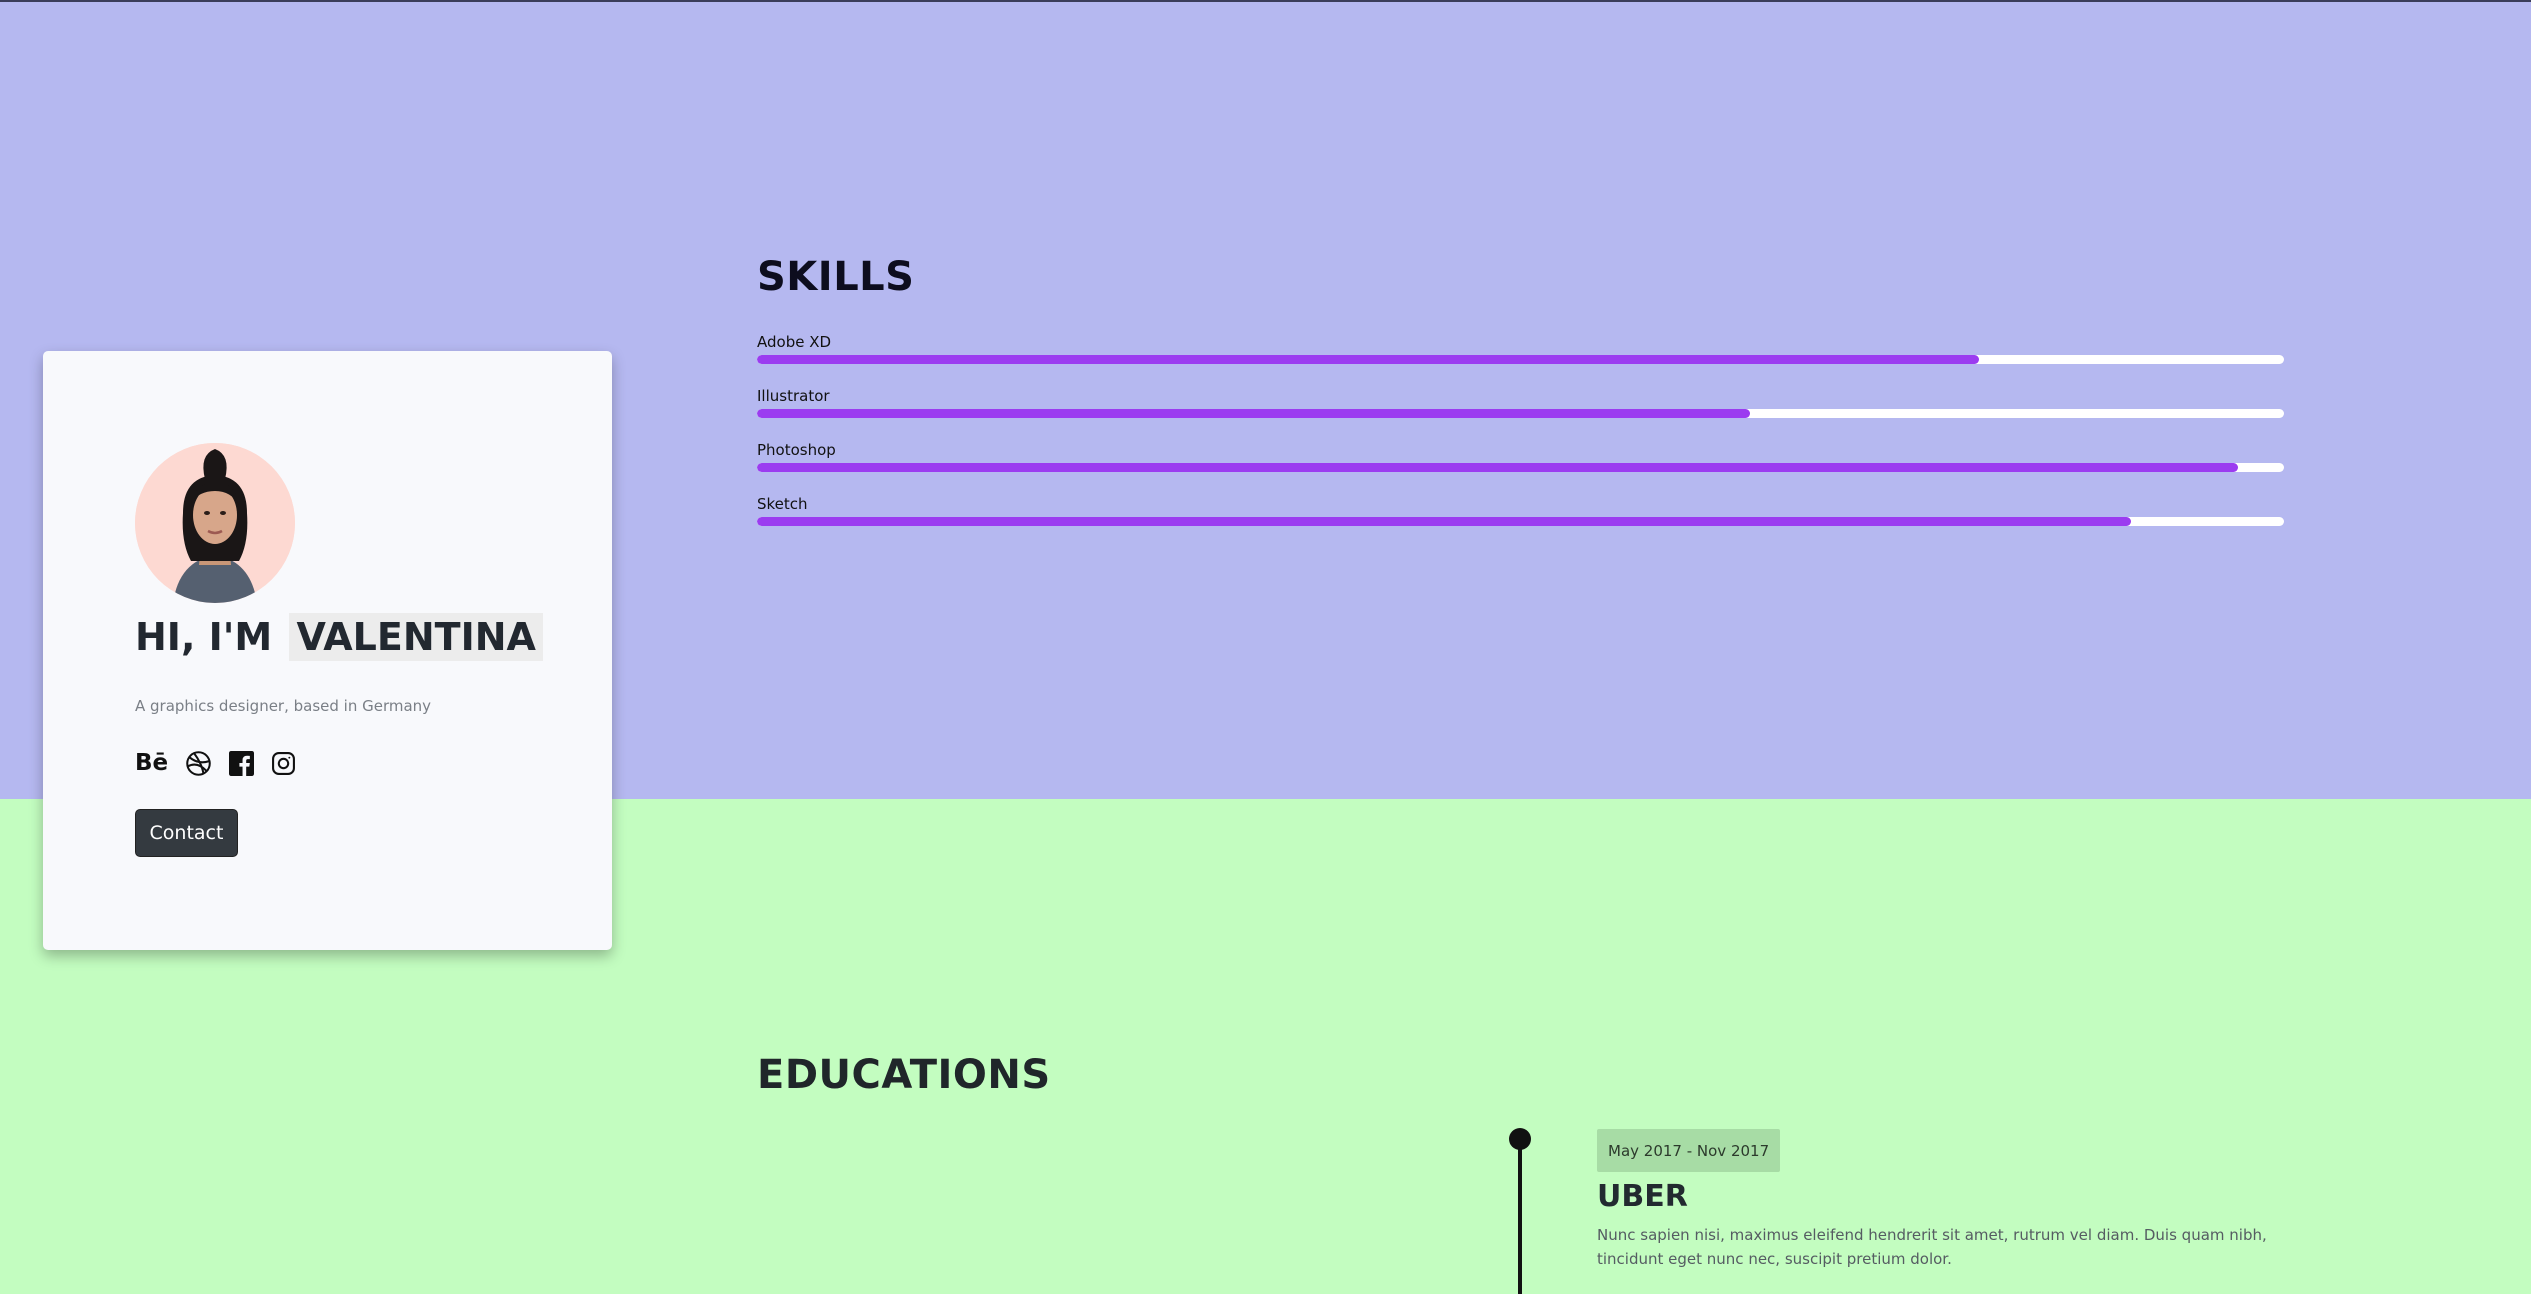 The image size is (2531, 1294). I want to click on tagline: A graphics designer, based in Germany, so click(283, 706).